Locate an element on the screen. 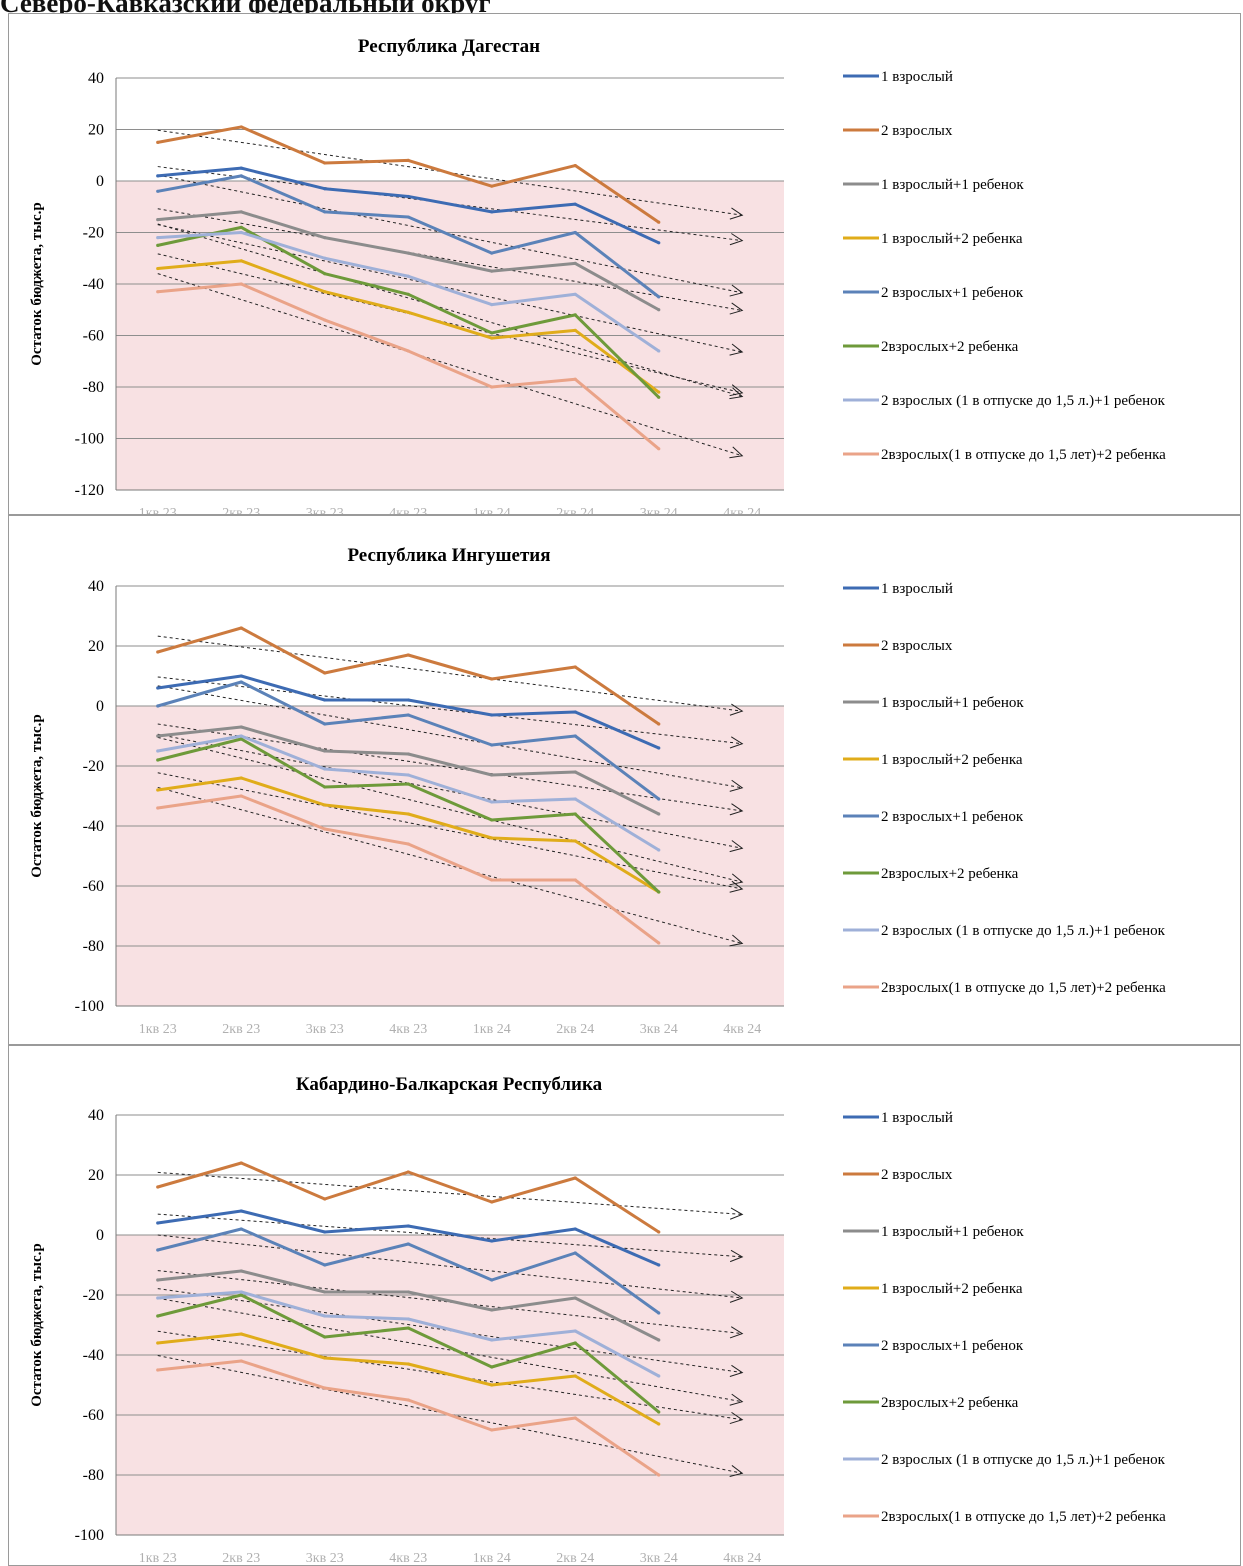 The width and height of the screenshot is (1243, 1566). x-tick-label: 3кв 24 is located at coordinates (659, 510).